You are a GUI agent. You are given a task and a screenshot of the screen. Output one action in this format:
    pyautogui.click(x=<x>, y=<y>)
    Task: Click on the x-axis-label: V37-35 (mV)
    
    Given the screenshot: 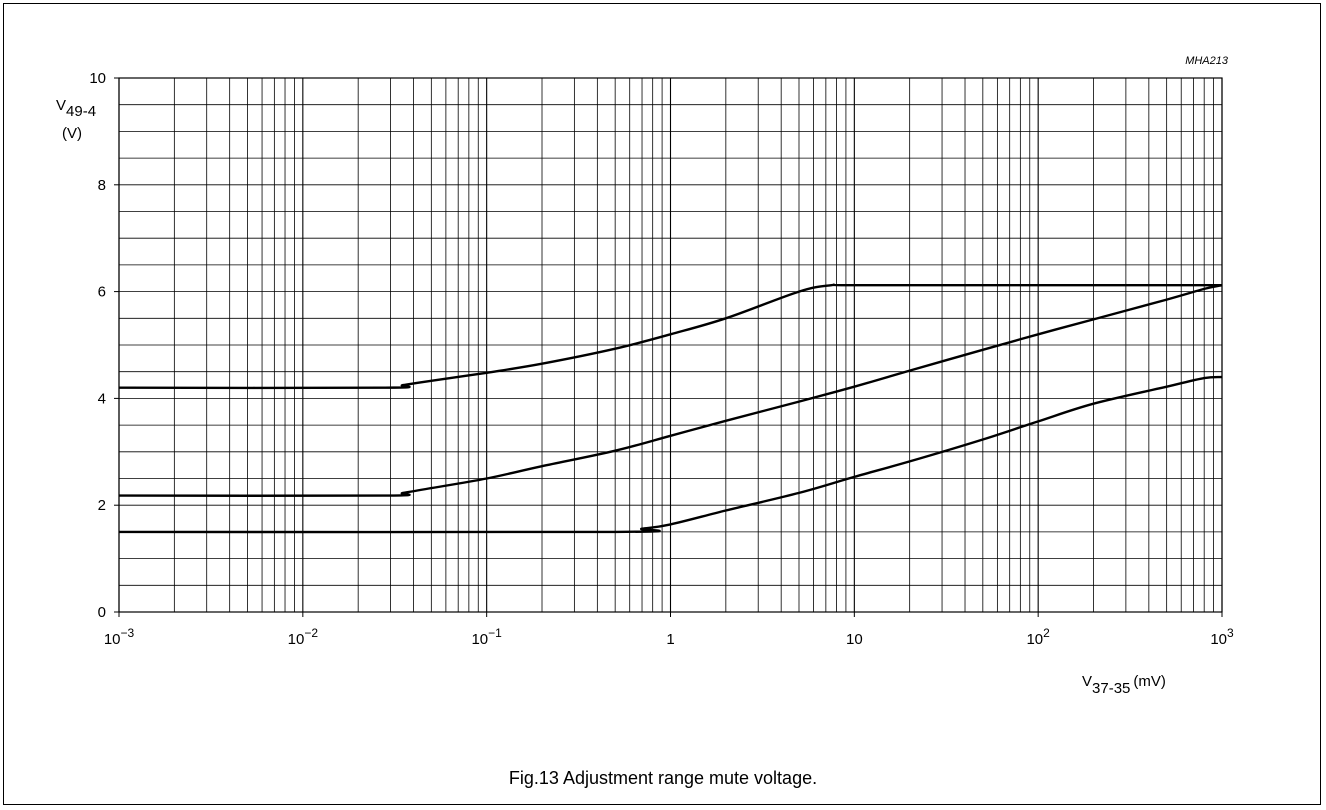 What is the action you would take?
    pyautogui.click(x=1124, y=685)
    